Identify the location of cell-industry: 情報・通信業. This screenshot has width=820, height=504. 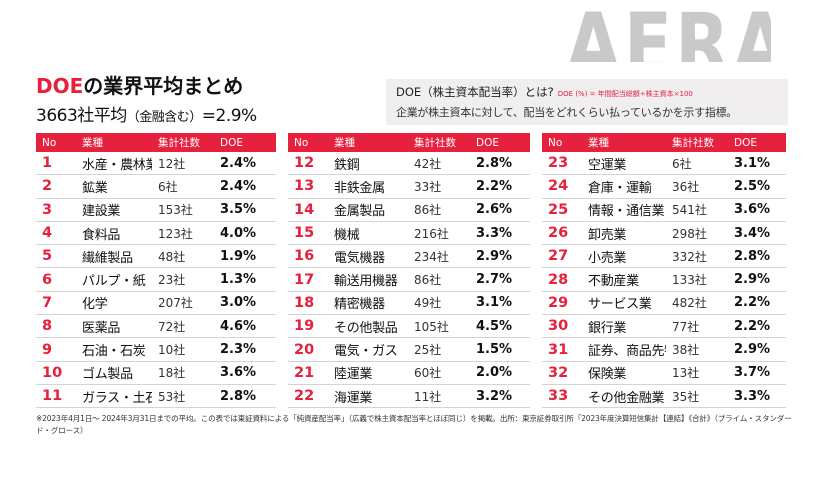
(624, 210).